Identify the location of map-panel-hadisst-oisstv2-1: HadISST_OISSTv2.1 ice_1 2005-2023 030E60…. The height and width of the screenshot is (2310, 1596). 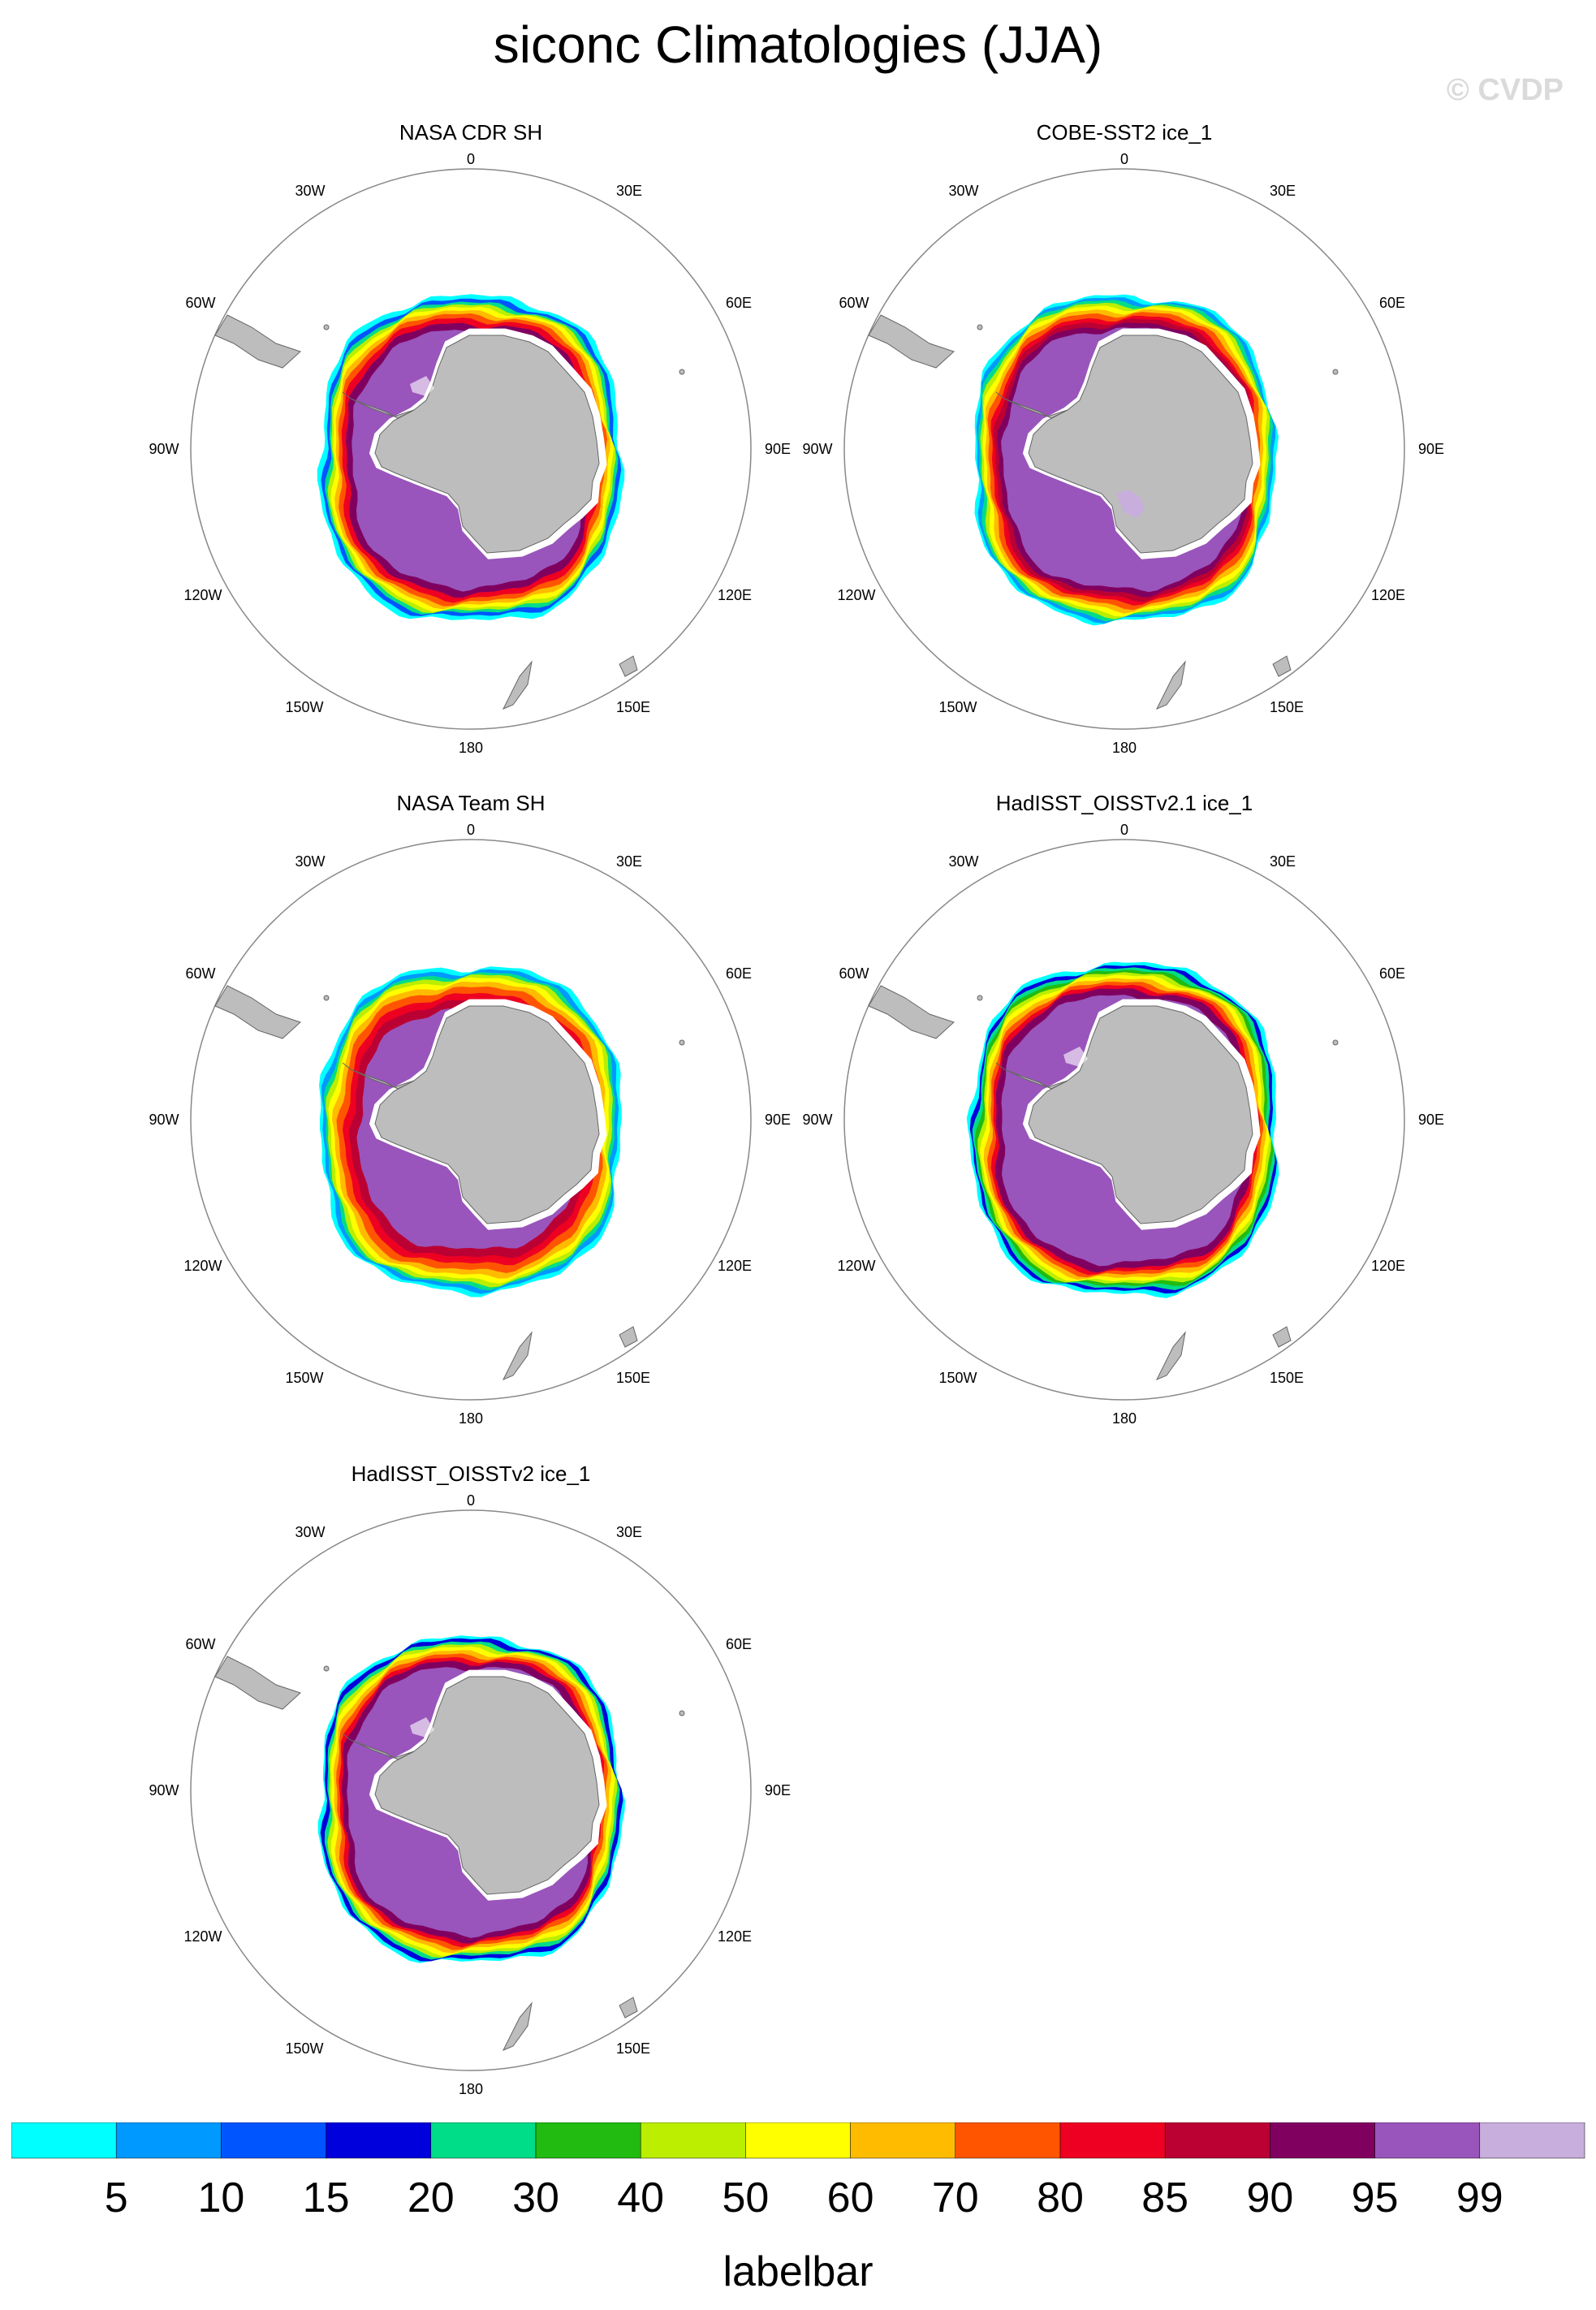
(1199, 1128).